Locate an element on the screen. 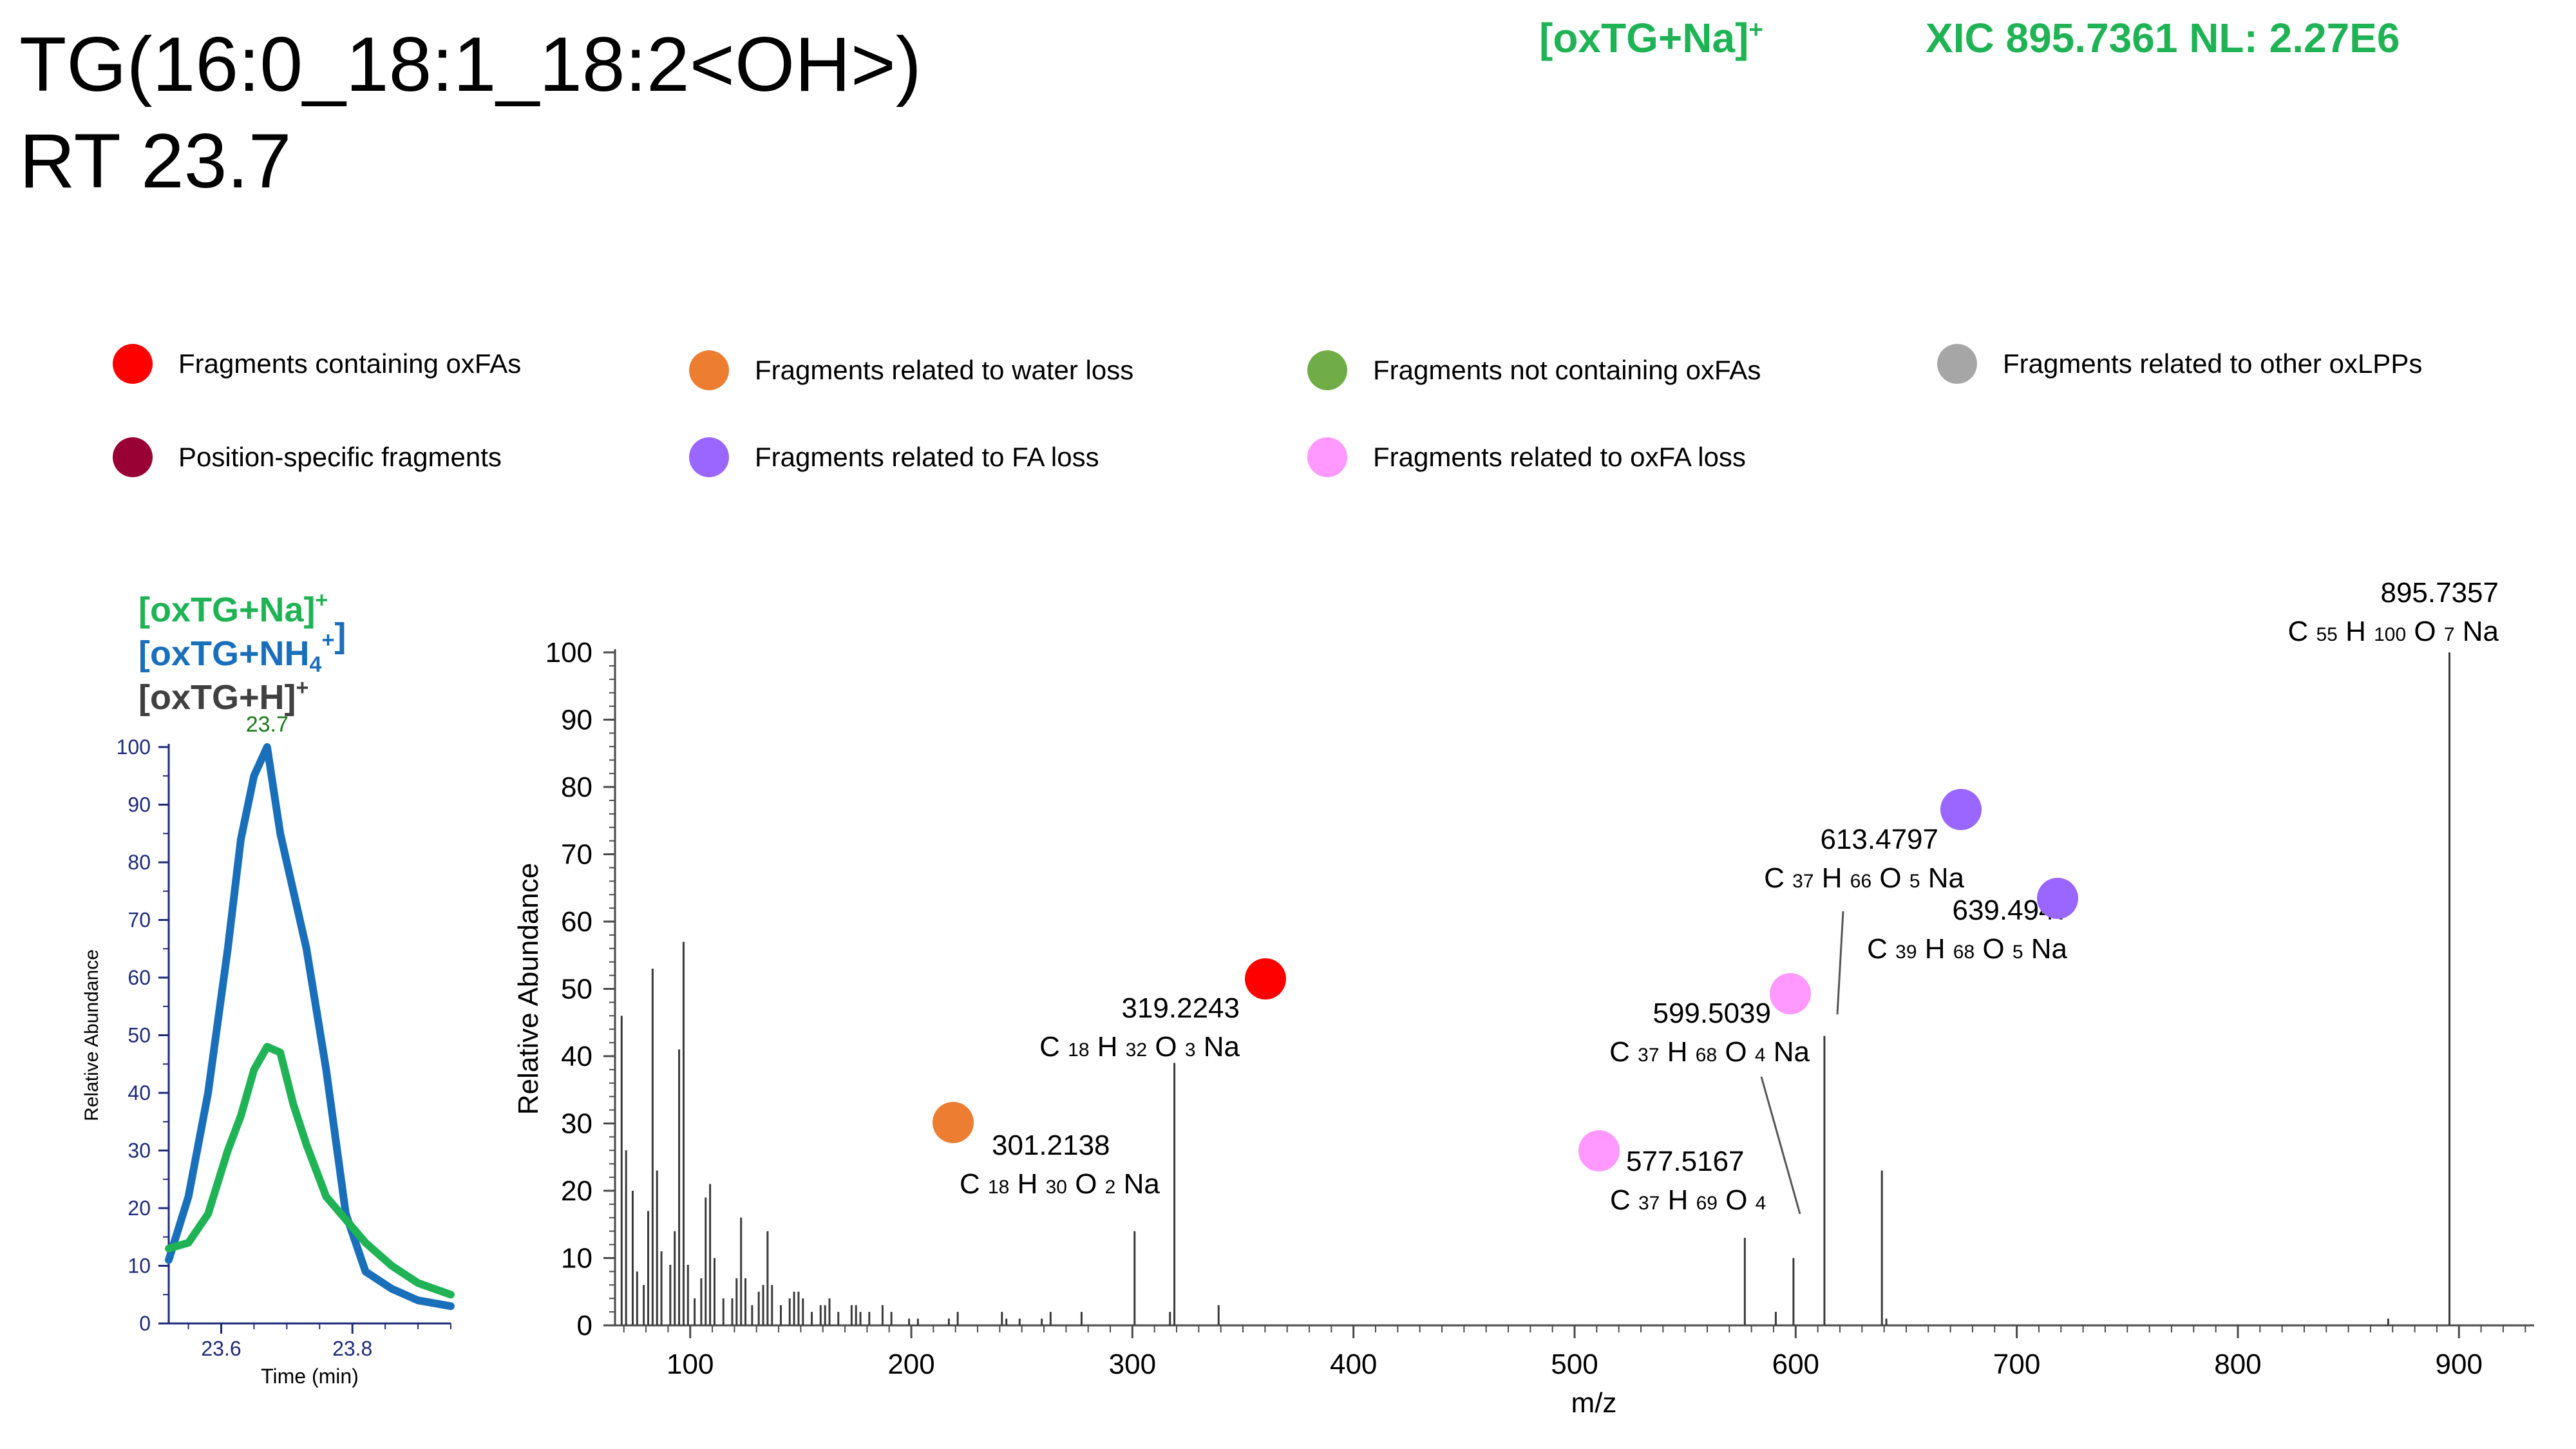 The width and height of the screenshot is (2576, 1449). legend-label: Fragments related to FA loss is located at coordinates (927, 457).